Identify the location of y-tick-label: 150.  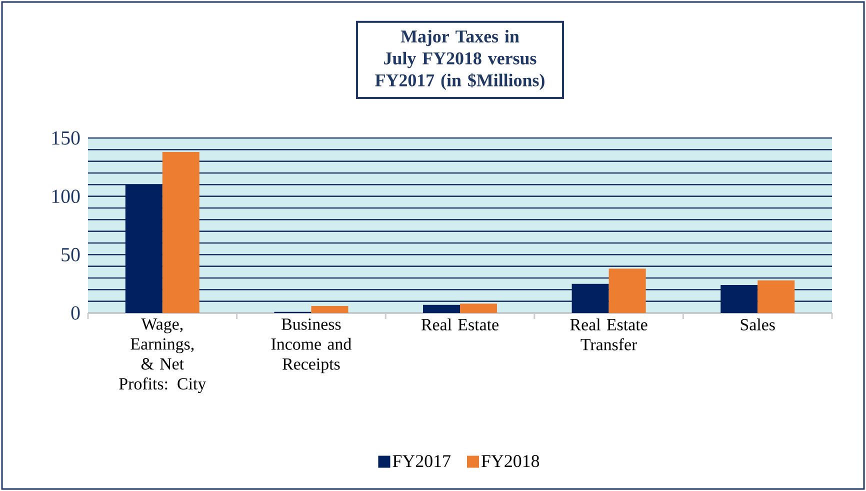
(66, 138).